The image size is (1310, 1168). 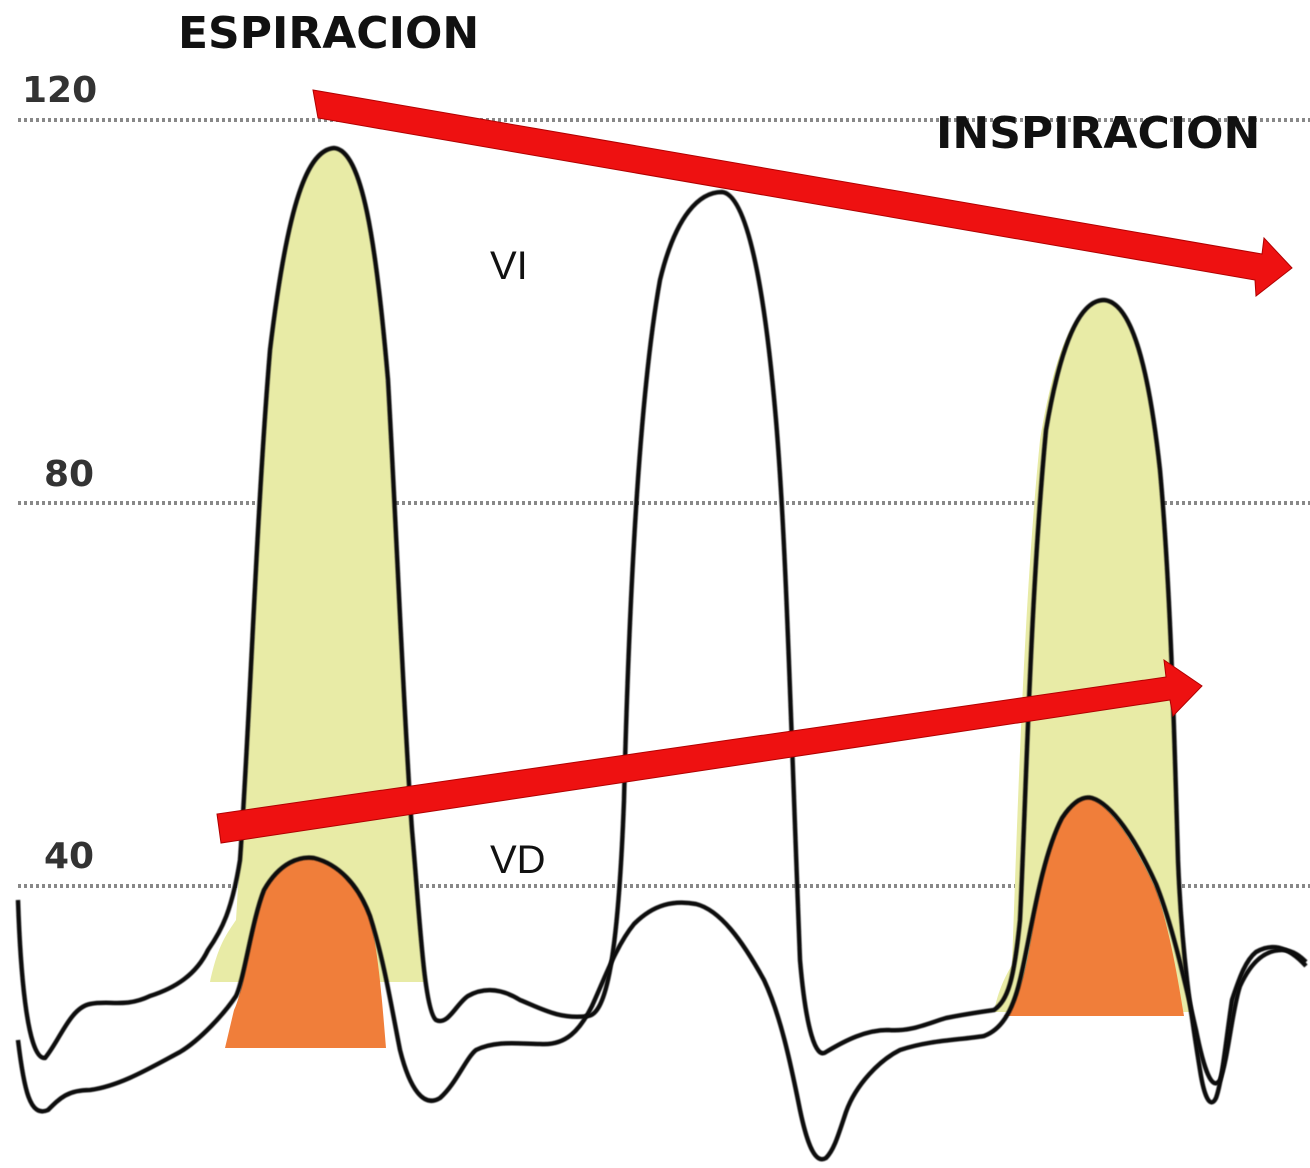 What do you see at coordinates (60, 90) in the screenshot?
I see `y-tick-120: 120` at bounding box center [60, 90].